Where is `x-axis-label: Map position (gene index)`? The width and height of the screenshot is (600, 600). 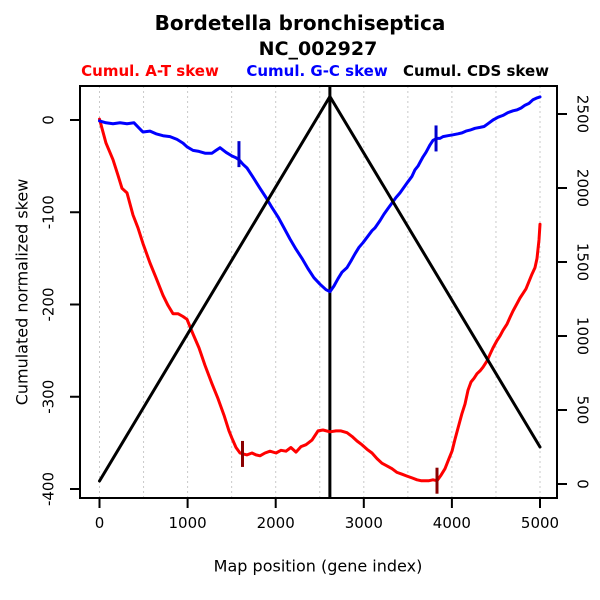
x-axis-label: Map position (gene index) is located at coordinates (318, 566).